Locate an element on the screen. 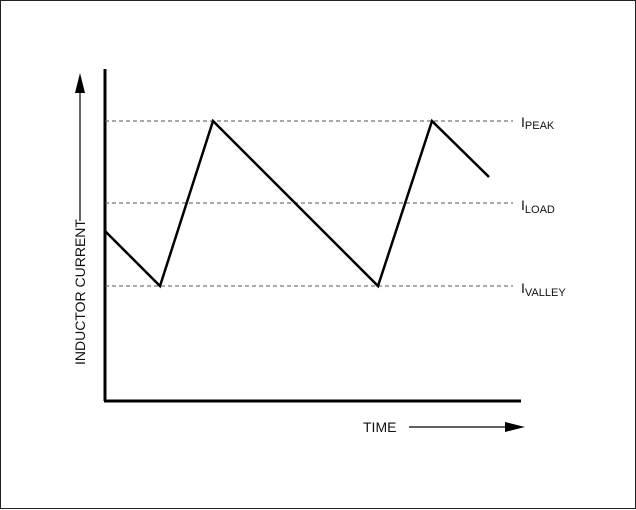  x-axis-label: TIME is located at coordinates (379, 427).